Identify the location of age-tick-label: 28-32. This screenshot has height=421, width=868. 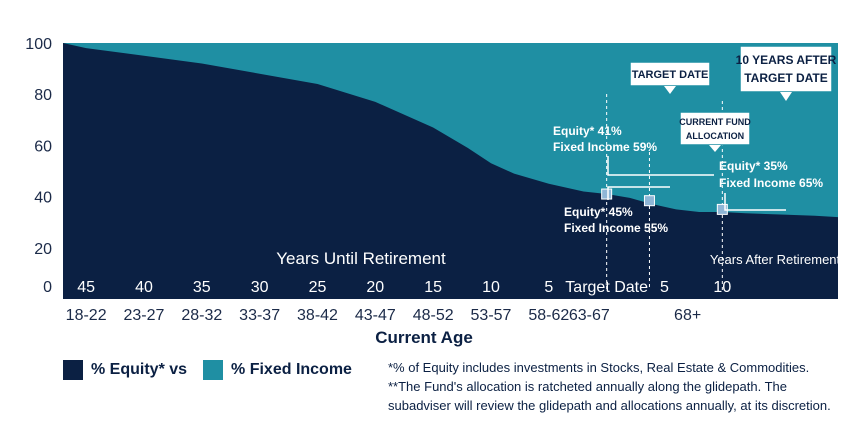
(201, 315).